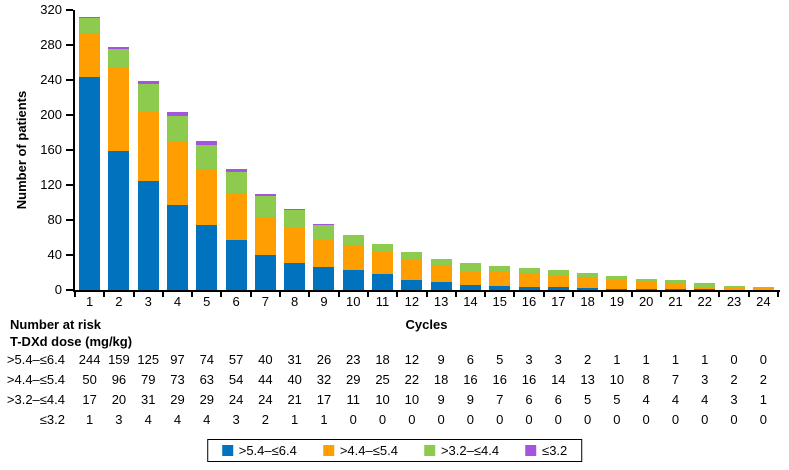  I want to click on x-tick-label: 7, so click(265, 301).